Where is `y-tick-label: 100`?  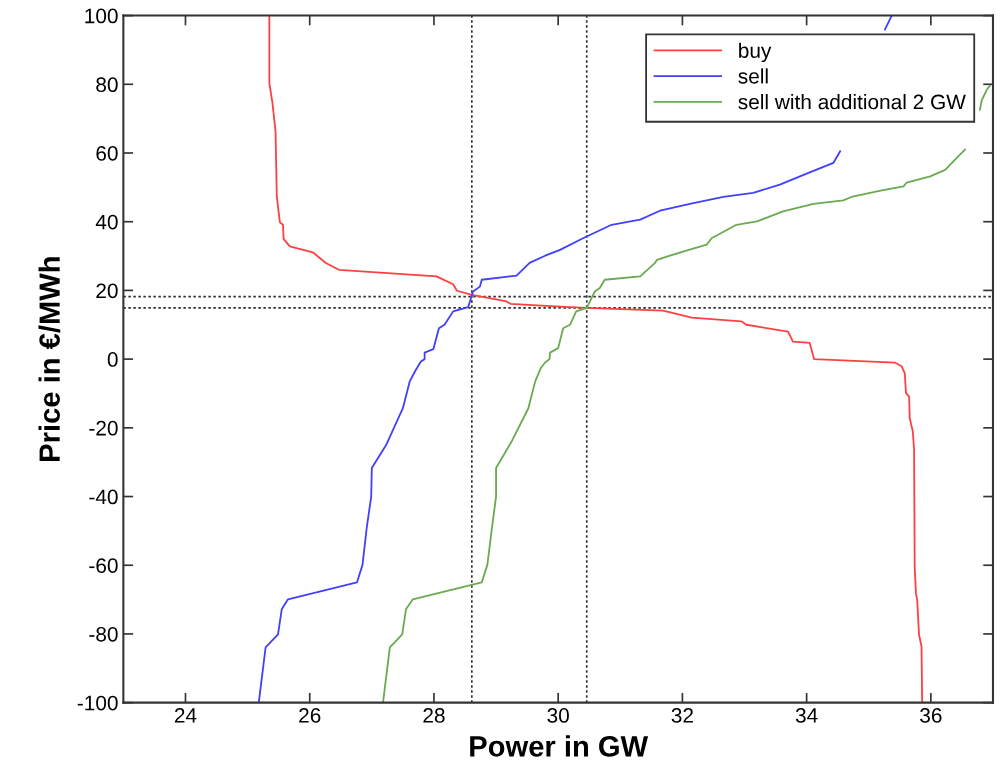 y-tick-label: 100 is located at coordinates (101, 16).